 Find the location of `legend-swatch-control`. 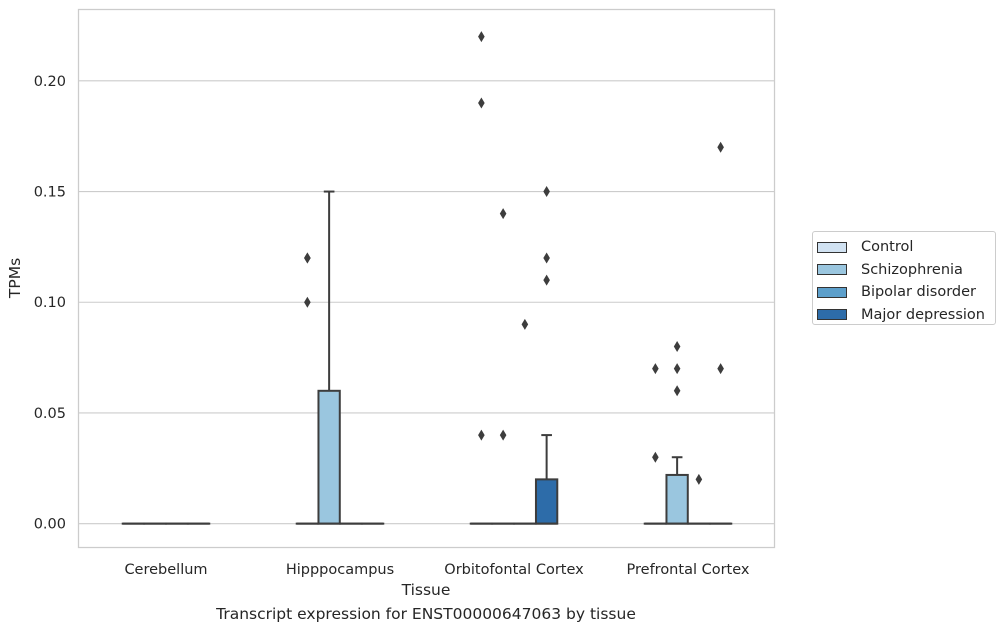

legend-swatch-control is located at coordinates (832, 247).